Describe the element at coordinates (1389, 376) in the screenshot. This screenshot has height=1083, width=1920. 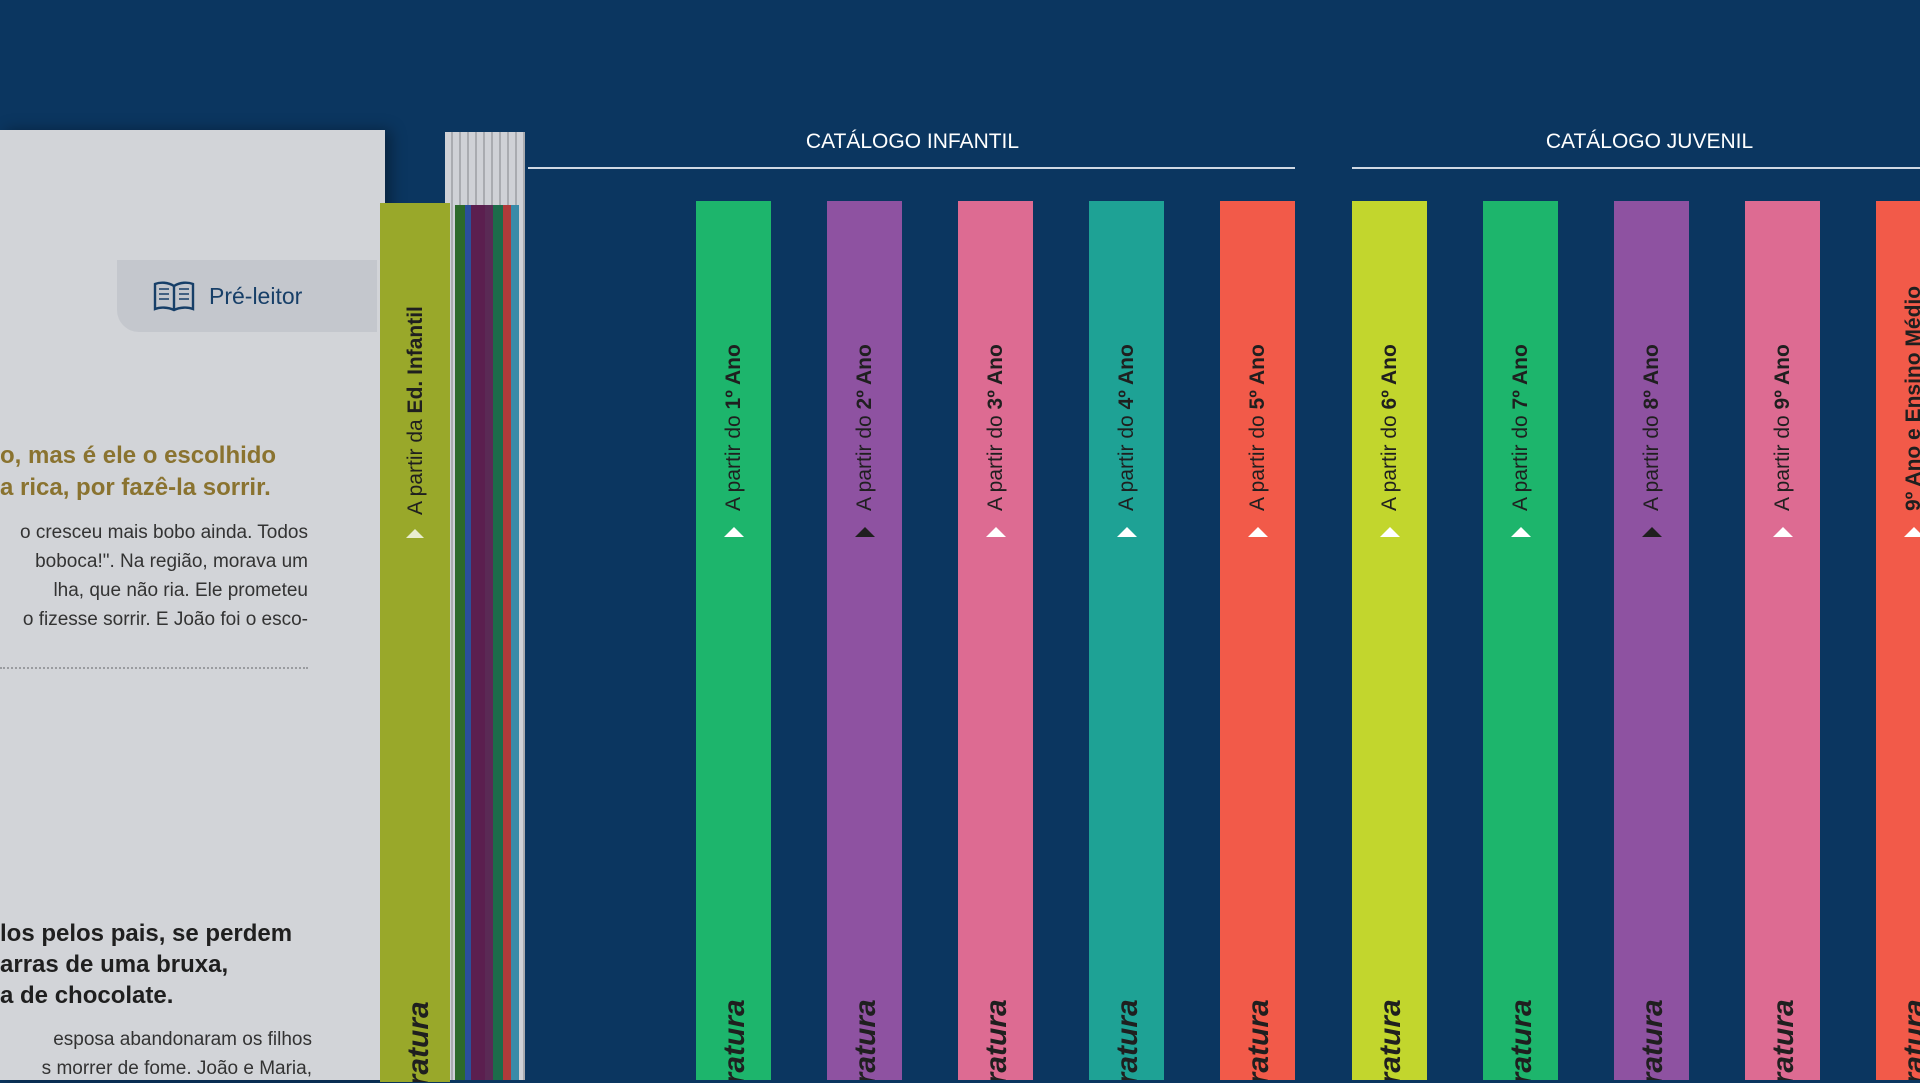
I see `spine-grade: 6º Ano` at that location.